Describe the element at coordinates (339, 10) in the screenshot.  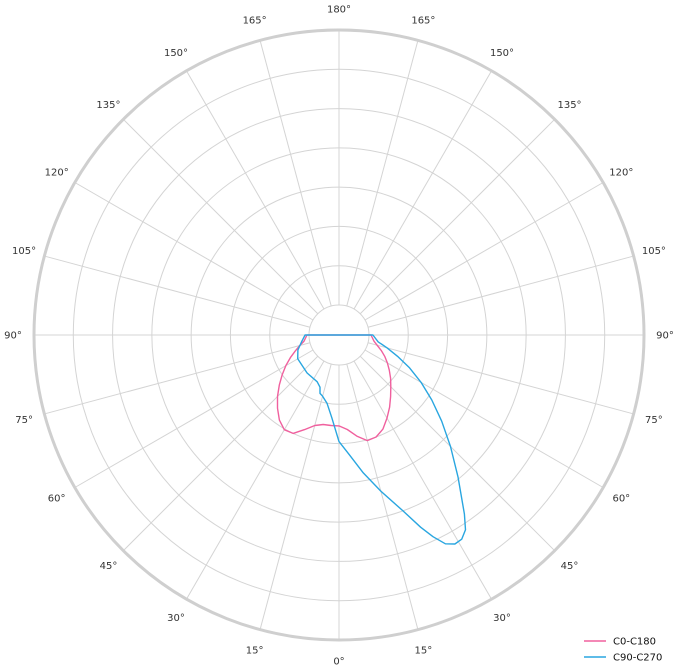
I see `angle-tick-label: 180°` at that location.